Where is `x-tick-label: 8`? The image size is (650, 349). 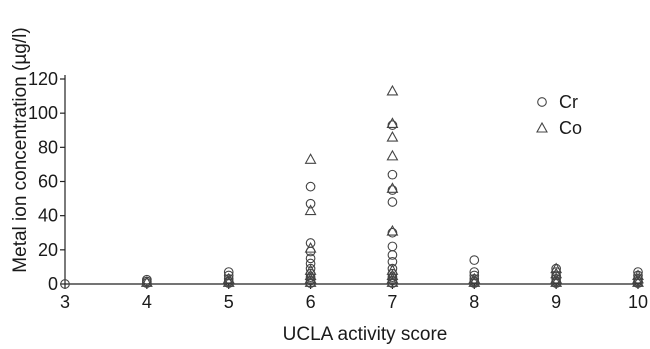
x-tick-label: 8 is located at coordinates (474, 302).